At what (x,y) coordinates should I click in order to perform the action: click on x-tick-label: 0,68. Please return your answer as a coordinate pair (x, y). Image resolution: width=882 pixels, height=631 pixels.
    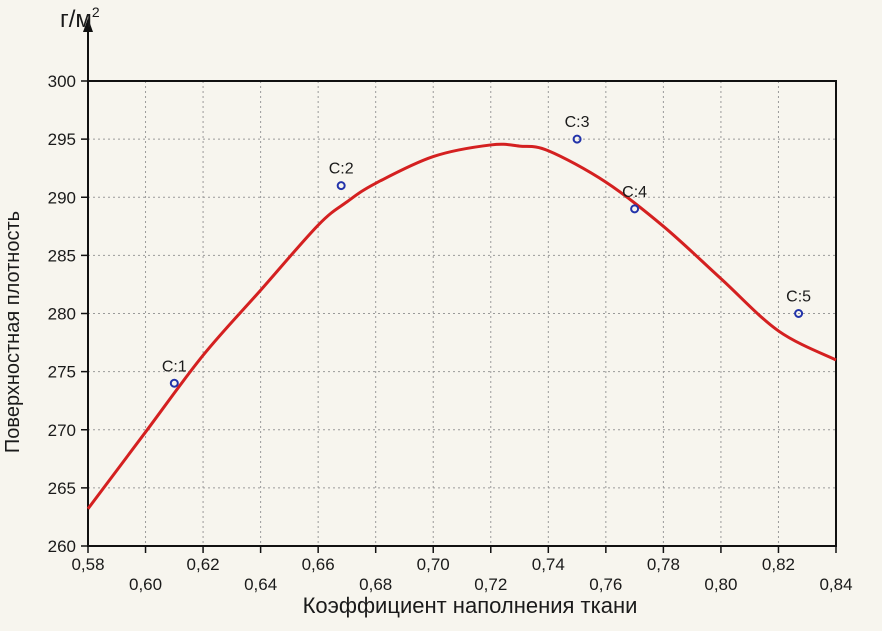
    Looking at the image, I should click on (375, 584).